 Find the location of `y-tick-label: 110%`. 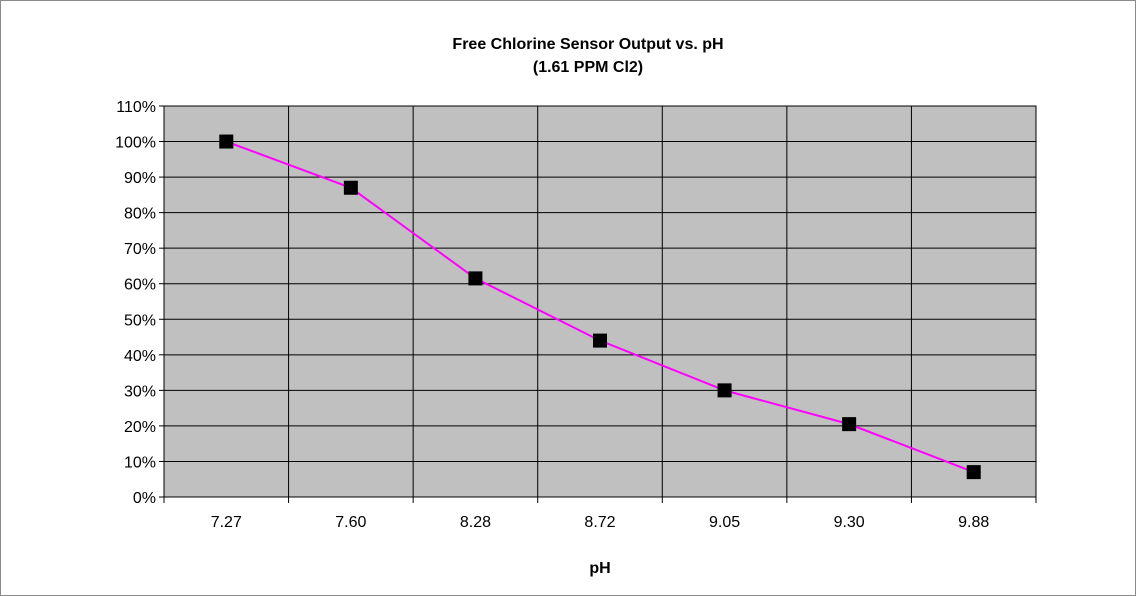

y-tick-label: 110% is located at coordinates (136, 107).